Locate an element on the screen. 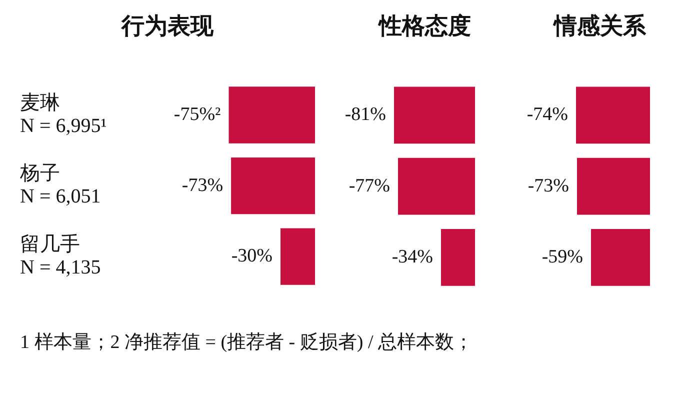 This screenshot has height=417, width=680. data-label: -75%² is located at coordinates (198, 114).